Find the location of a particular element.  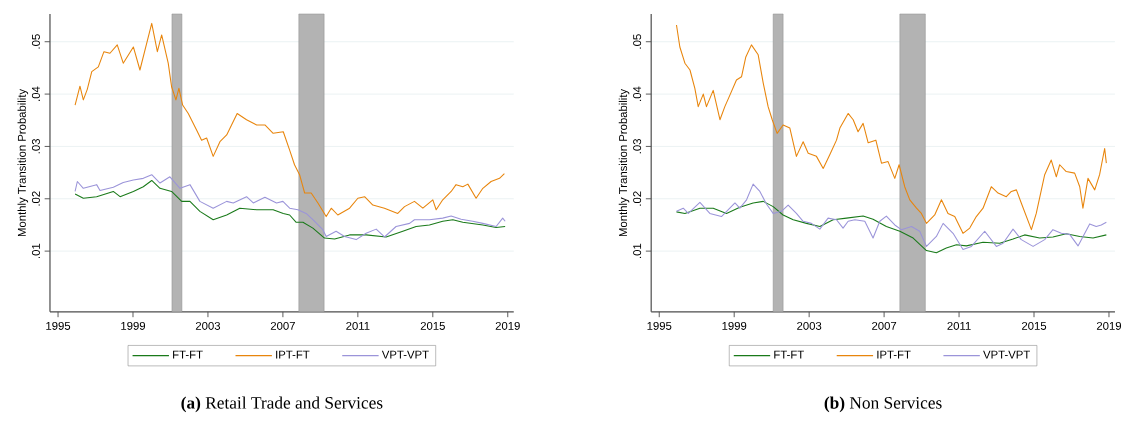

text: (b) Non Services is located at coordinates (883, 404).